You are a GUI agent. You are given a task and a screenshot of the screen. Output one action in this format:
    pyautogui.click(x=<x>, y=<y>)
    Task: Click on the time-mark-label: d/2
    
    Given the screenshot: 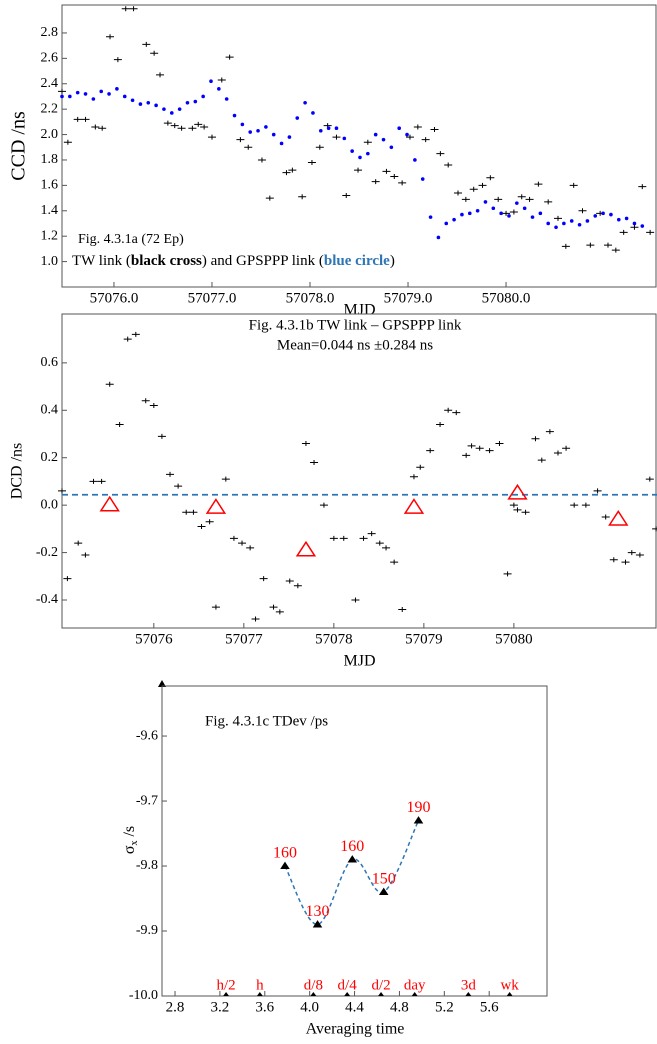 What is the action you would take?
    pyautogui.click(x=380, y=985)
    